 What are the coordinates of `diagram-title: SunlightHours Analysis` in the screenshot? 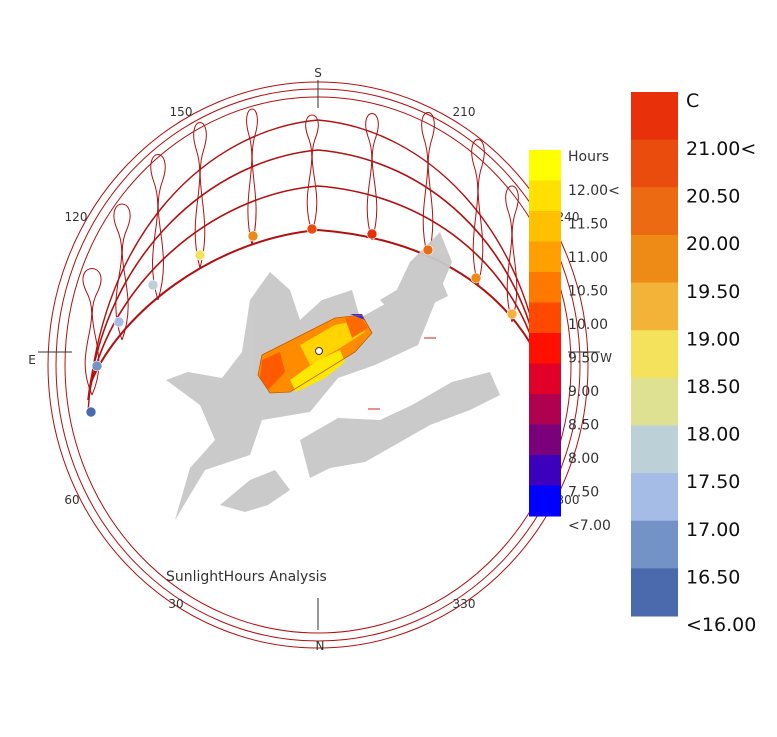 It's located at (246, 577).